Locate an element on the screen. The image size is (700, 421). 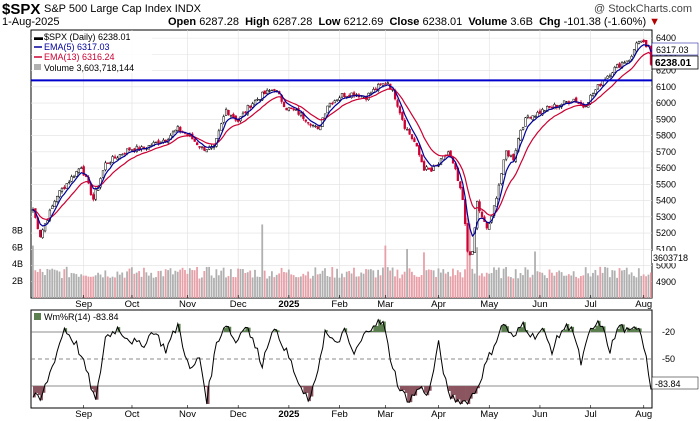
x-tick-label: 2025 is located at coordinates (289, 414).